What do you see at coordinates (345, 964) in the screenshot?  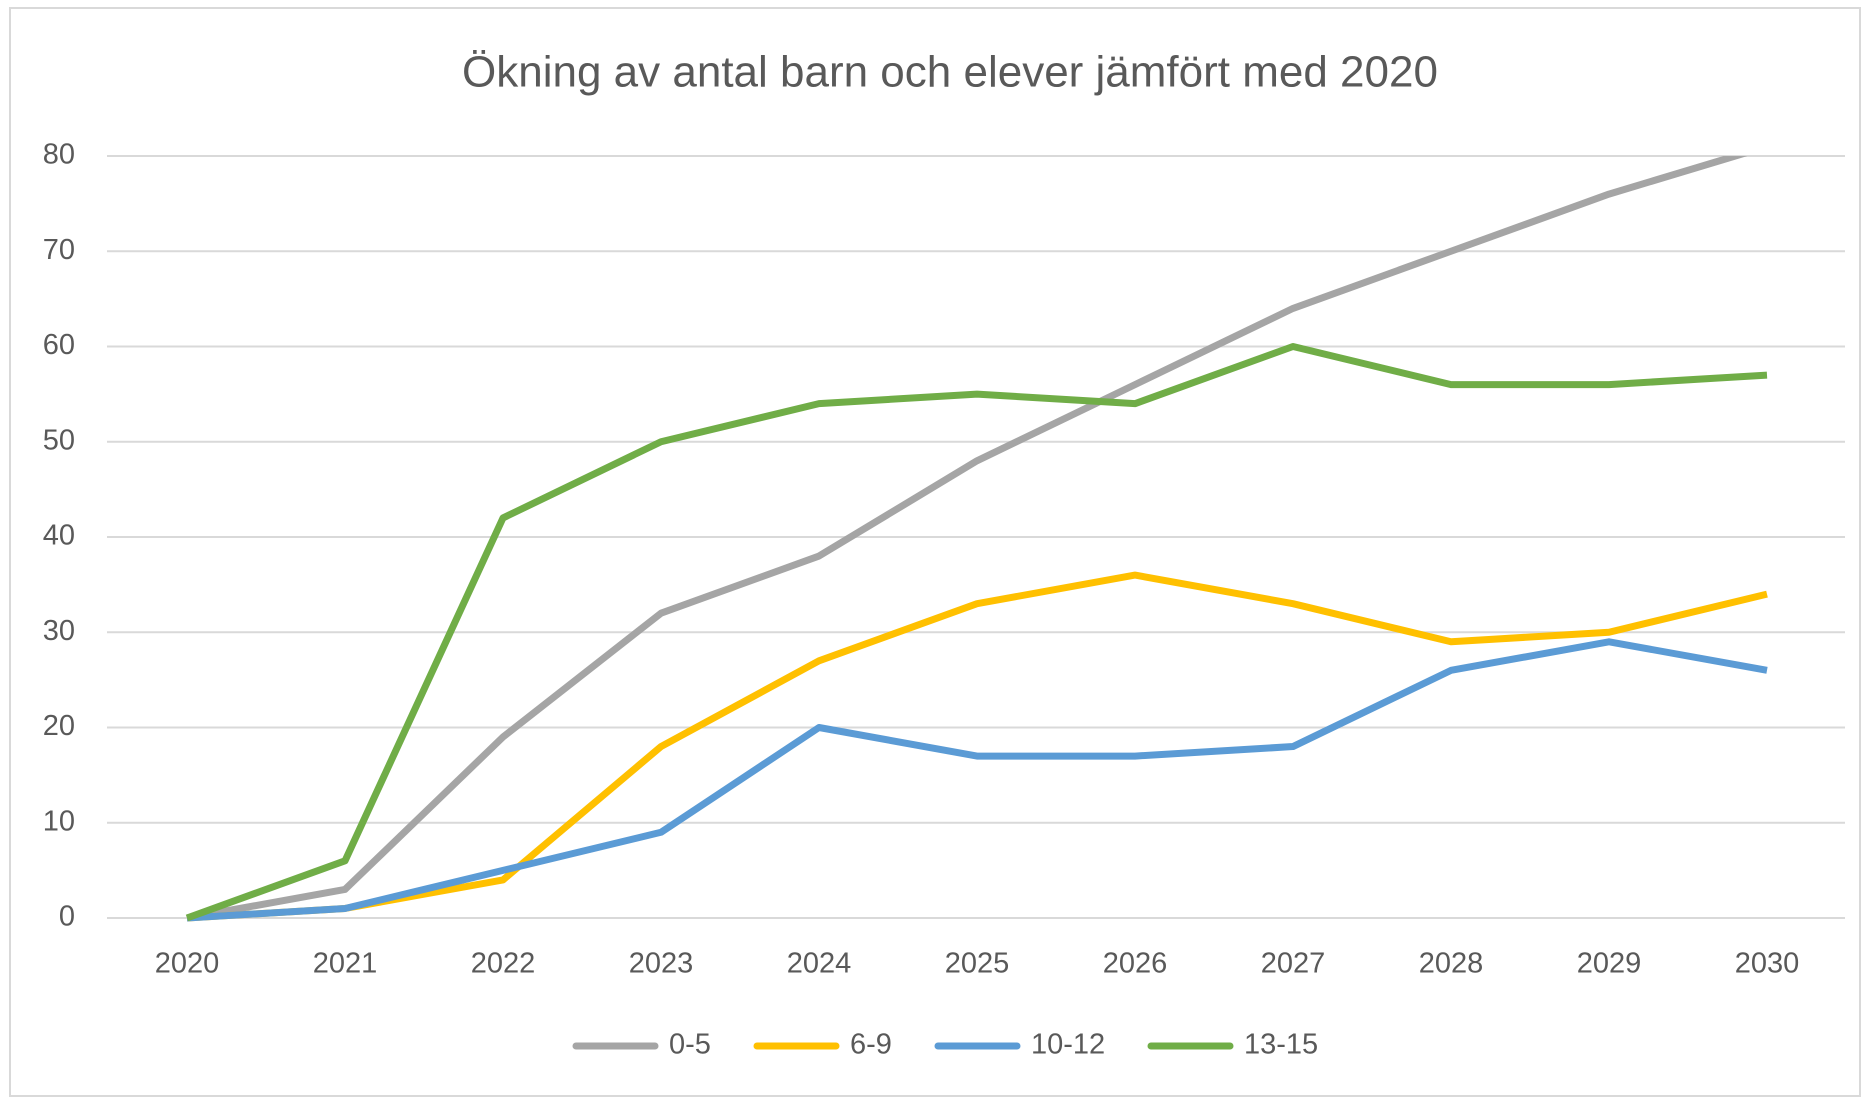 I see `x-tick-label: 2021` at bounding box center [345, 964].